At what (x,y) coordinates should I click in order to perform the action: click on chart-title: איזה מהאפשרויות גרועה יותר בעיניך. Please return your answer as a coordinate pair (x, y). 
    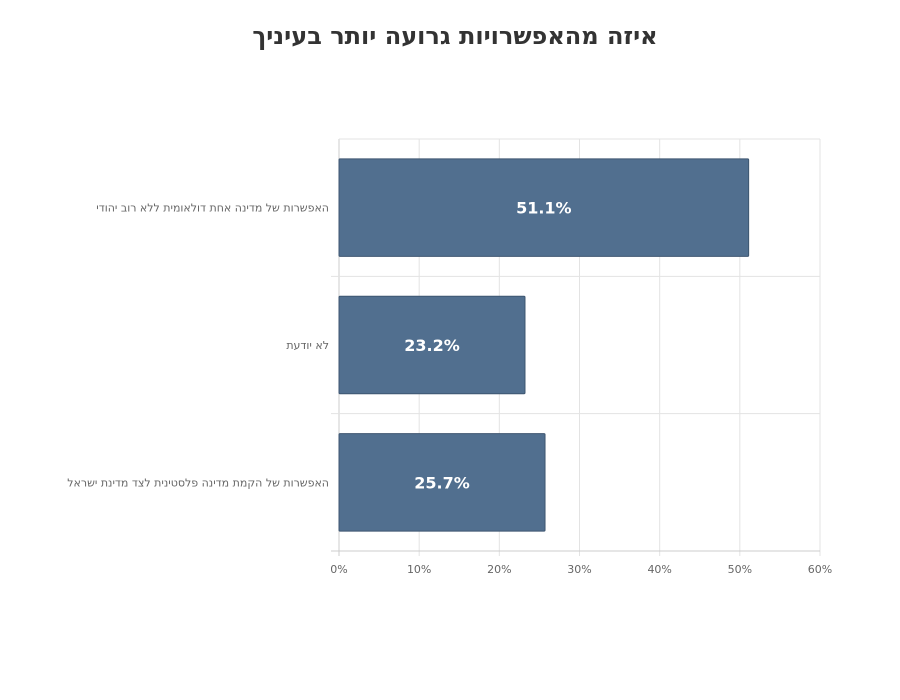
    Looking at the image, I should click on (455, 36).